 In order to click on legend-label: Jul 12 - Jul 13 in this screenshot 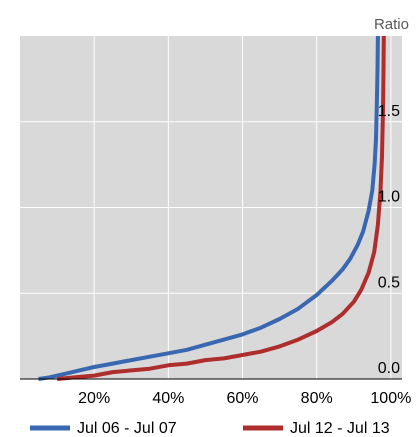, I will do `click(340, 428)`.